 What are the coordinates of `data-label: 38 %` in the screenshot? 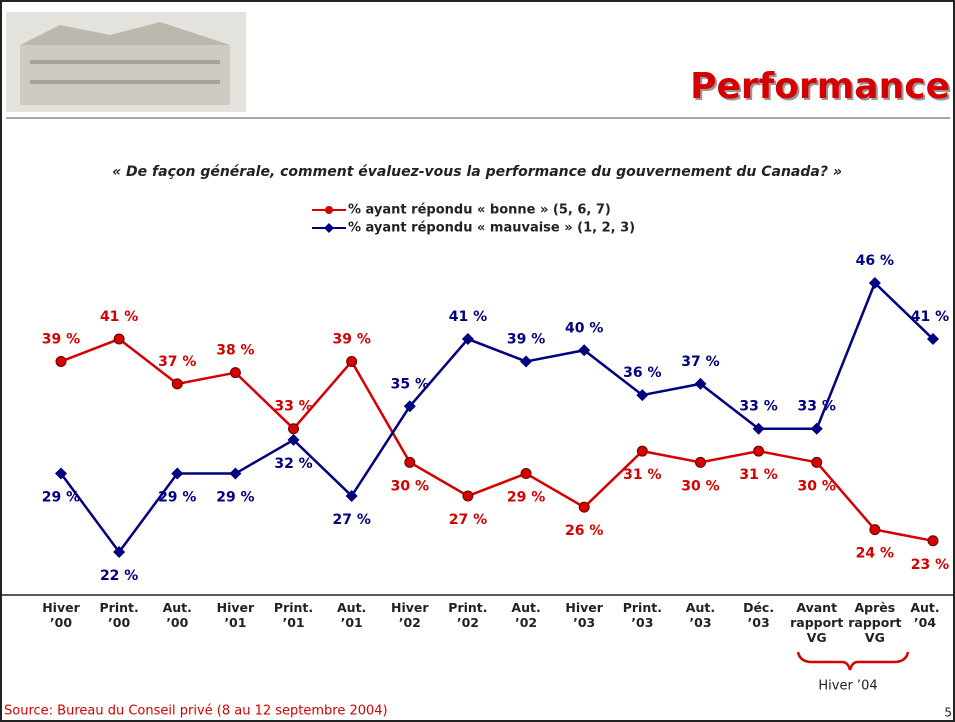 It's located at (235, 351).